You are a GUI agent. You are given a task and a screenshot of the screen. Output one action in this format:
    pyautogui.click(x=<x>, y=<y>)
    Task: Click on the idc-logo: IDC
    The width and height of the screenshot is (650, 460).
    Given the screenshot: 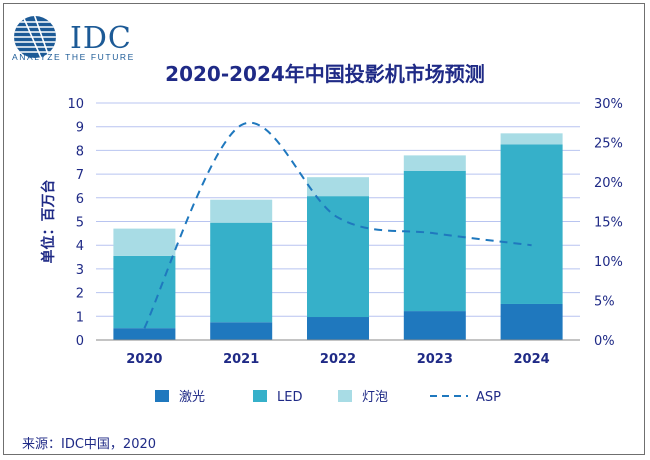 What is the action you would take?
    pyautogui.click(x=77, y=38)
    